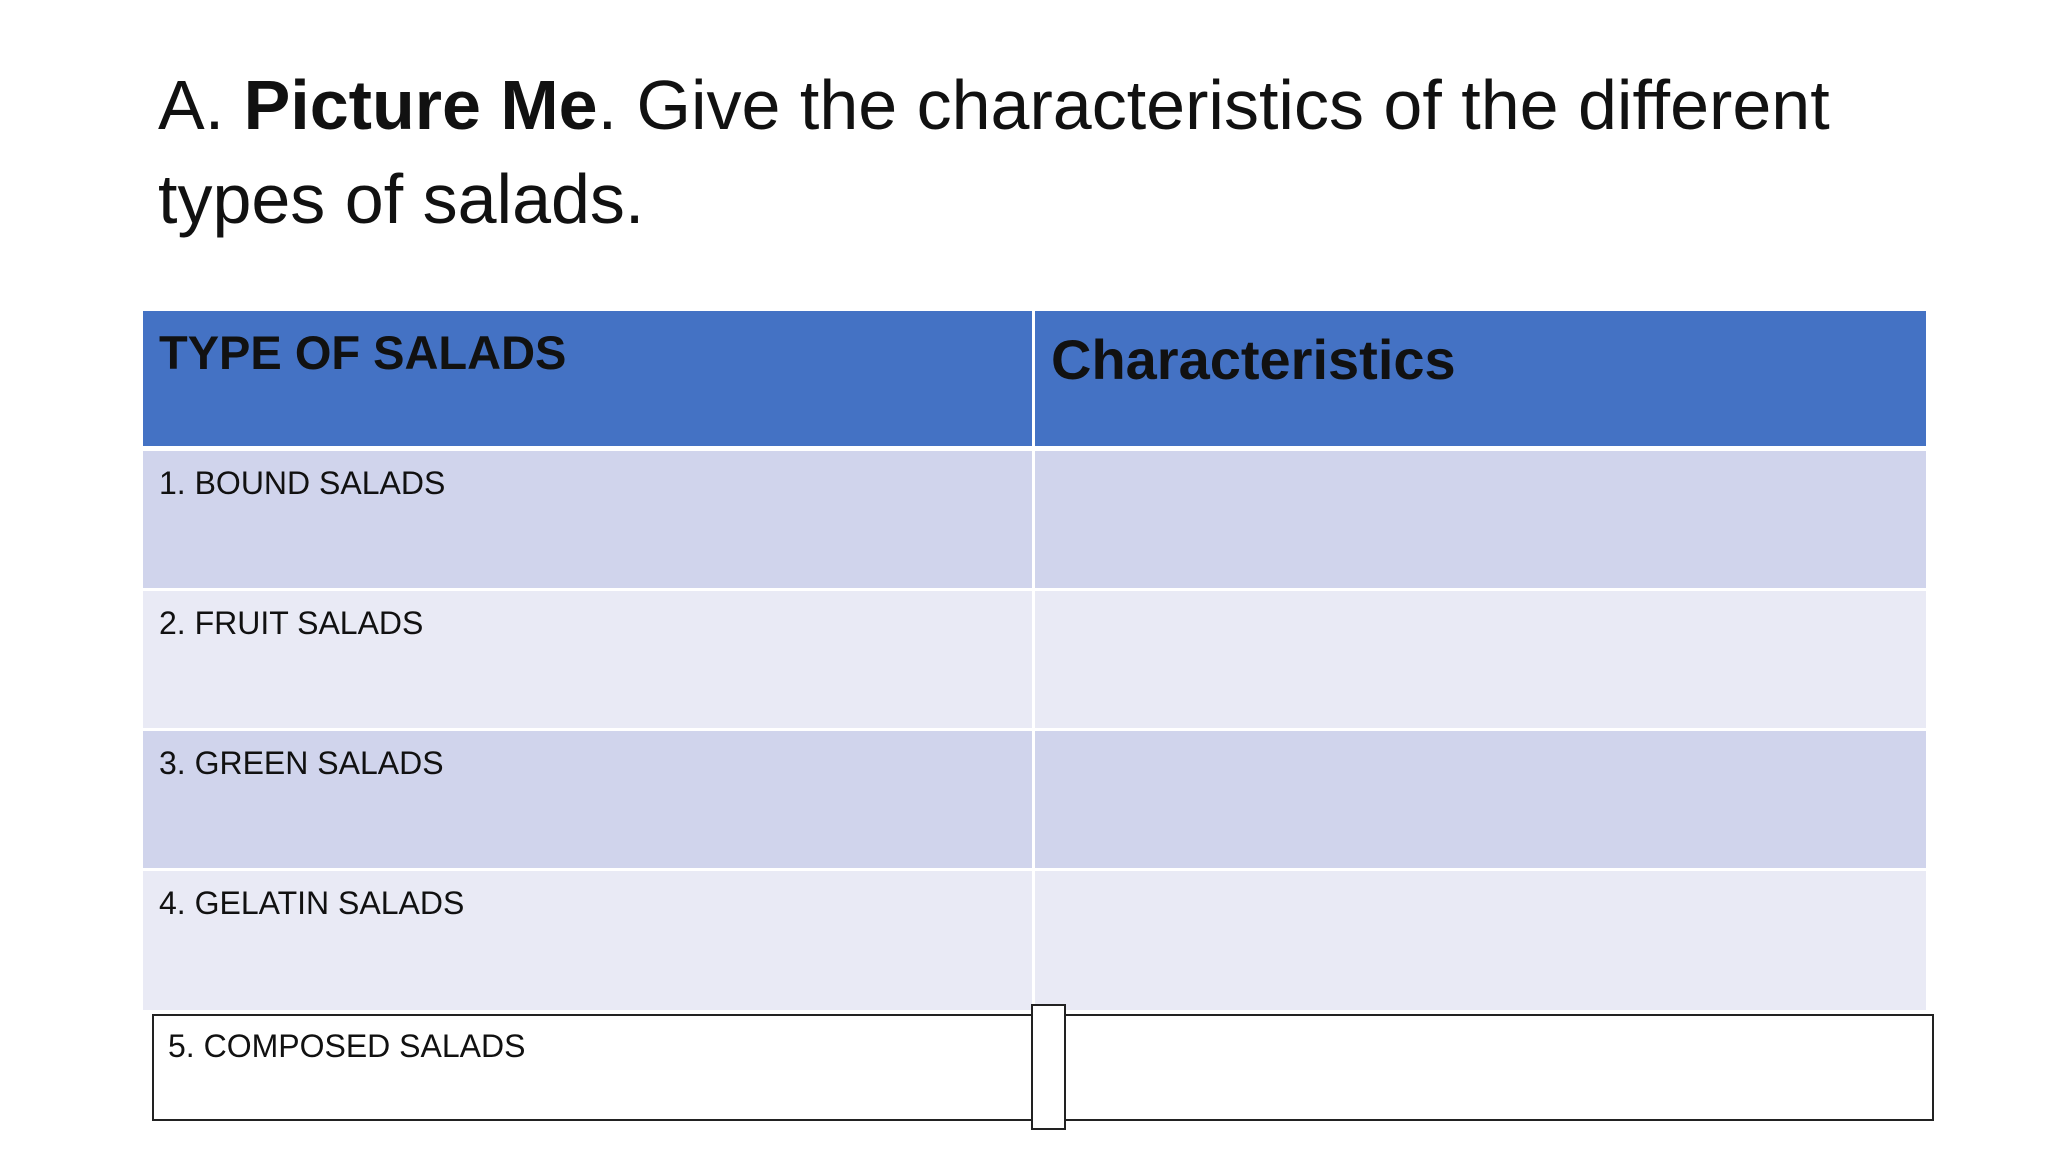  Describe the element at coordinates (587, 799) in the screenshot. I see `table-cell: 3. GREEN SALADS` at that location.